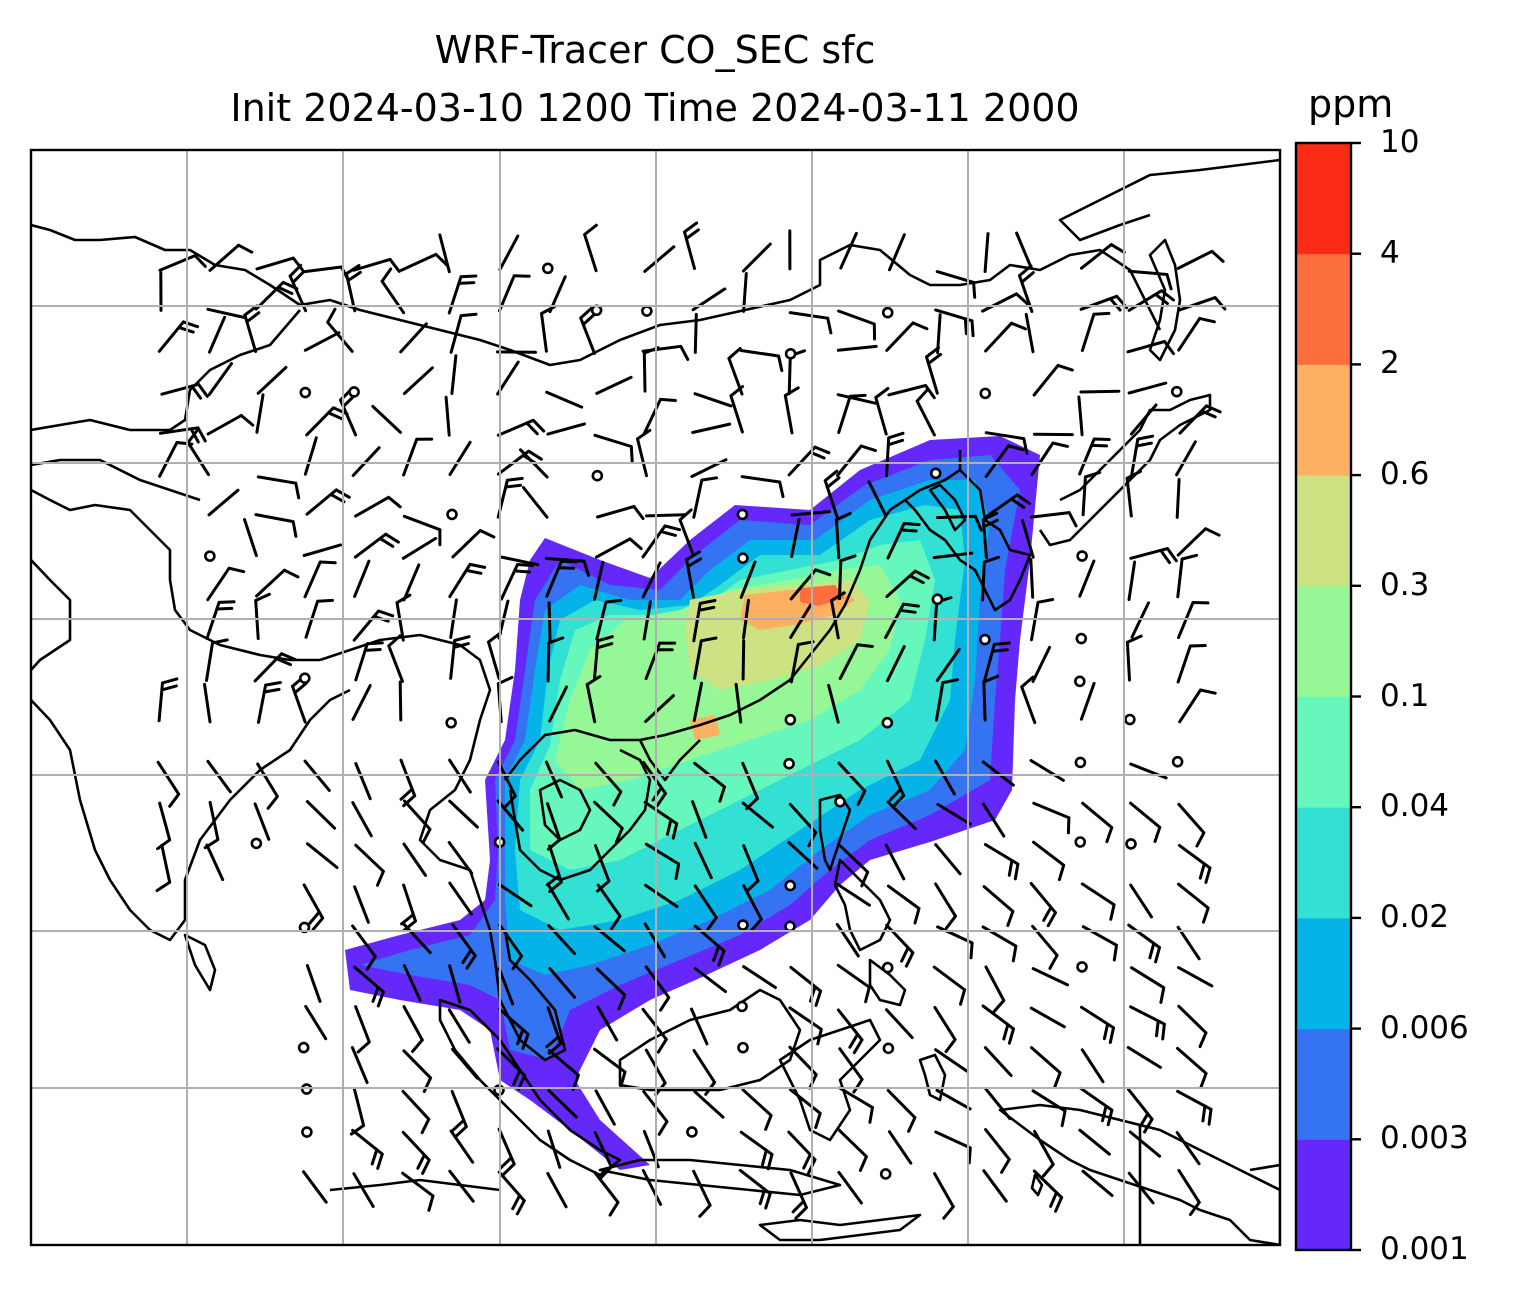 The image size is (1528, 1306). Describe the element at coordinates (1405, 695) in the screenshot. I see `colorbar-tick-label: 0.1` at that location.